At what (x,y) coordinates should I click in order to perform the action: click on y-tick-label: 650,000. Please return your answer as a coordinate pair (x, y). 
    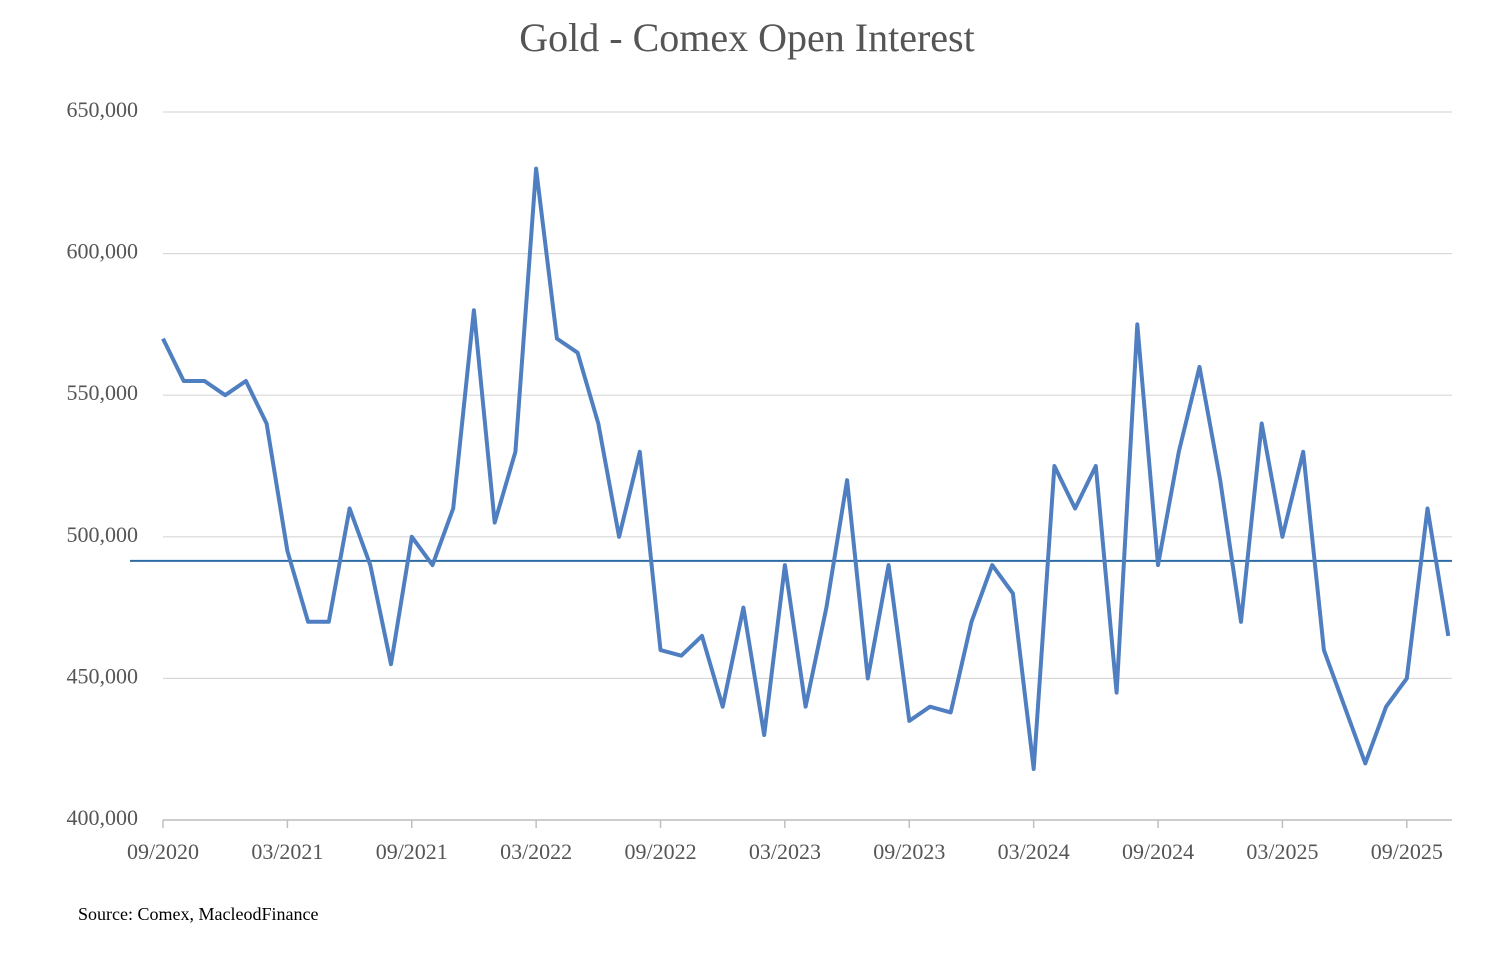
    Looking at the image, I should click on (103, 109).